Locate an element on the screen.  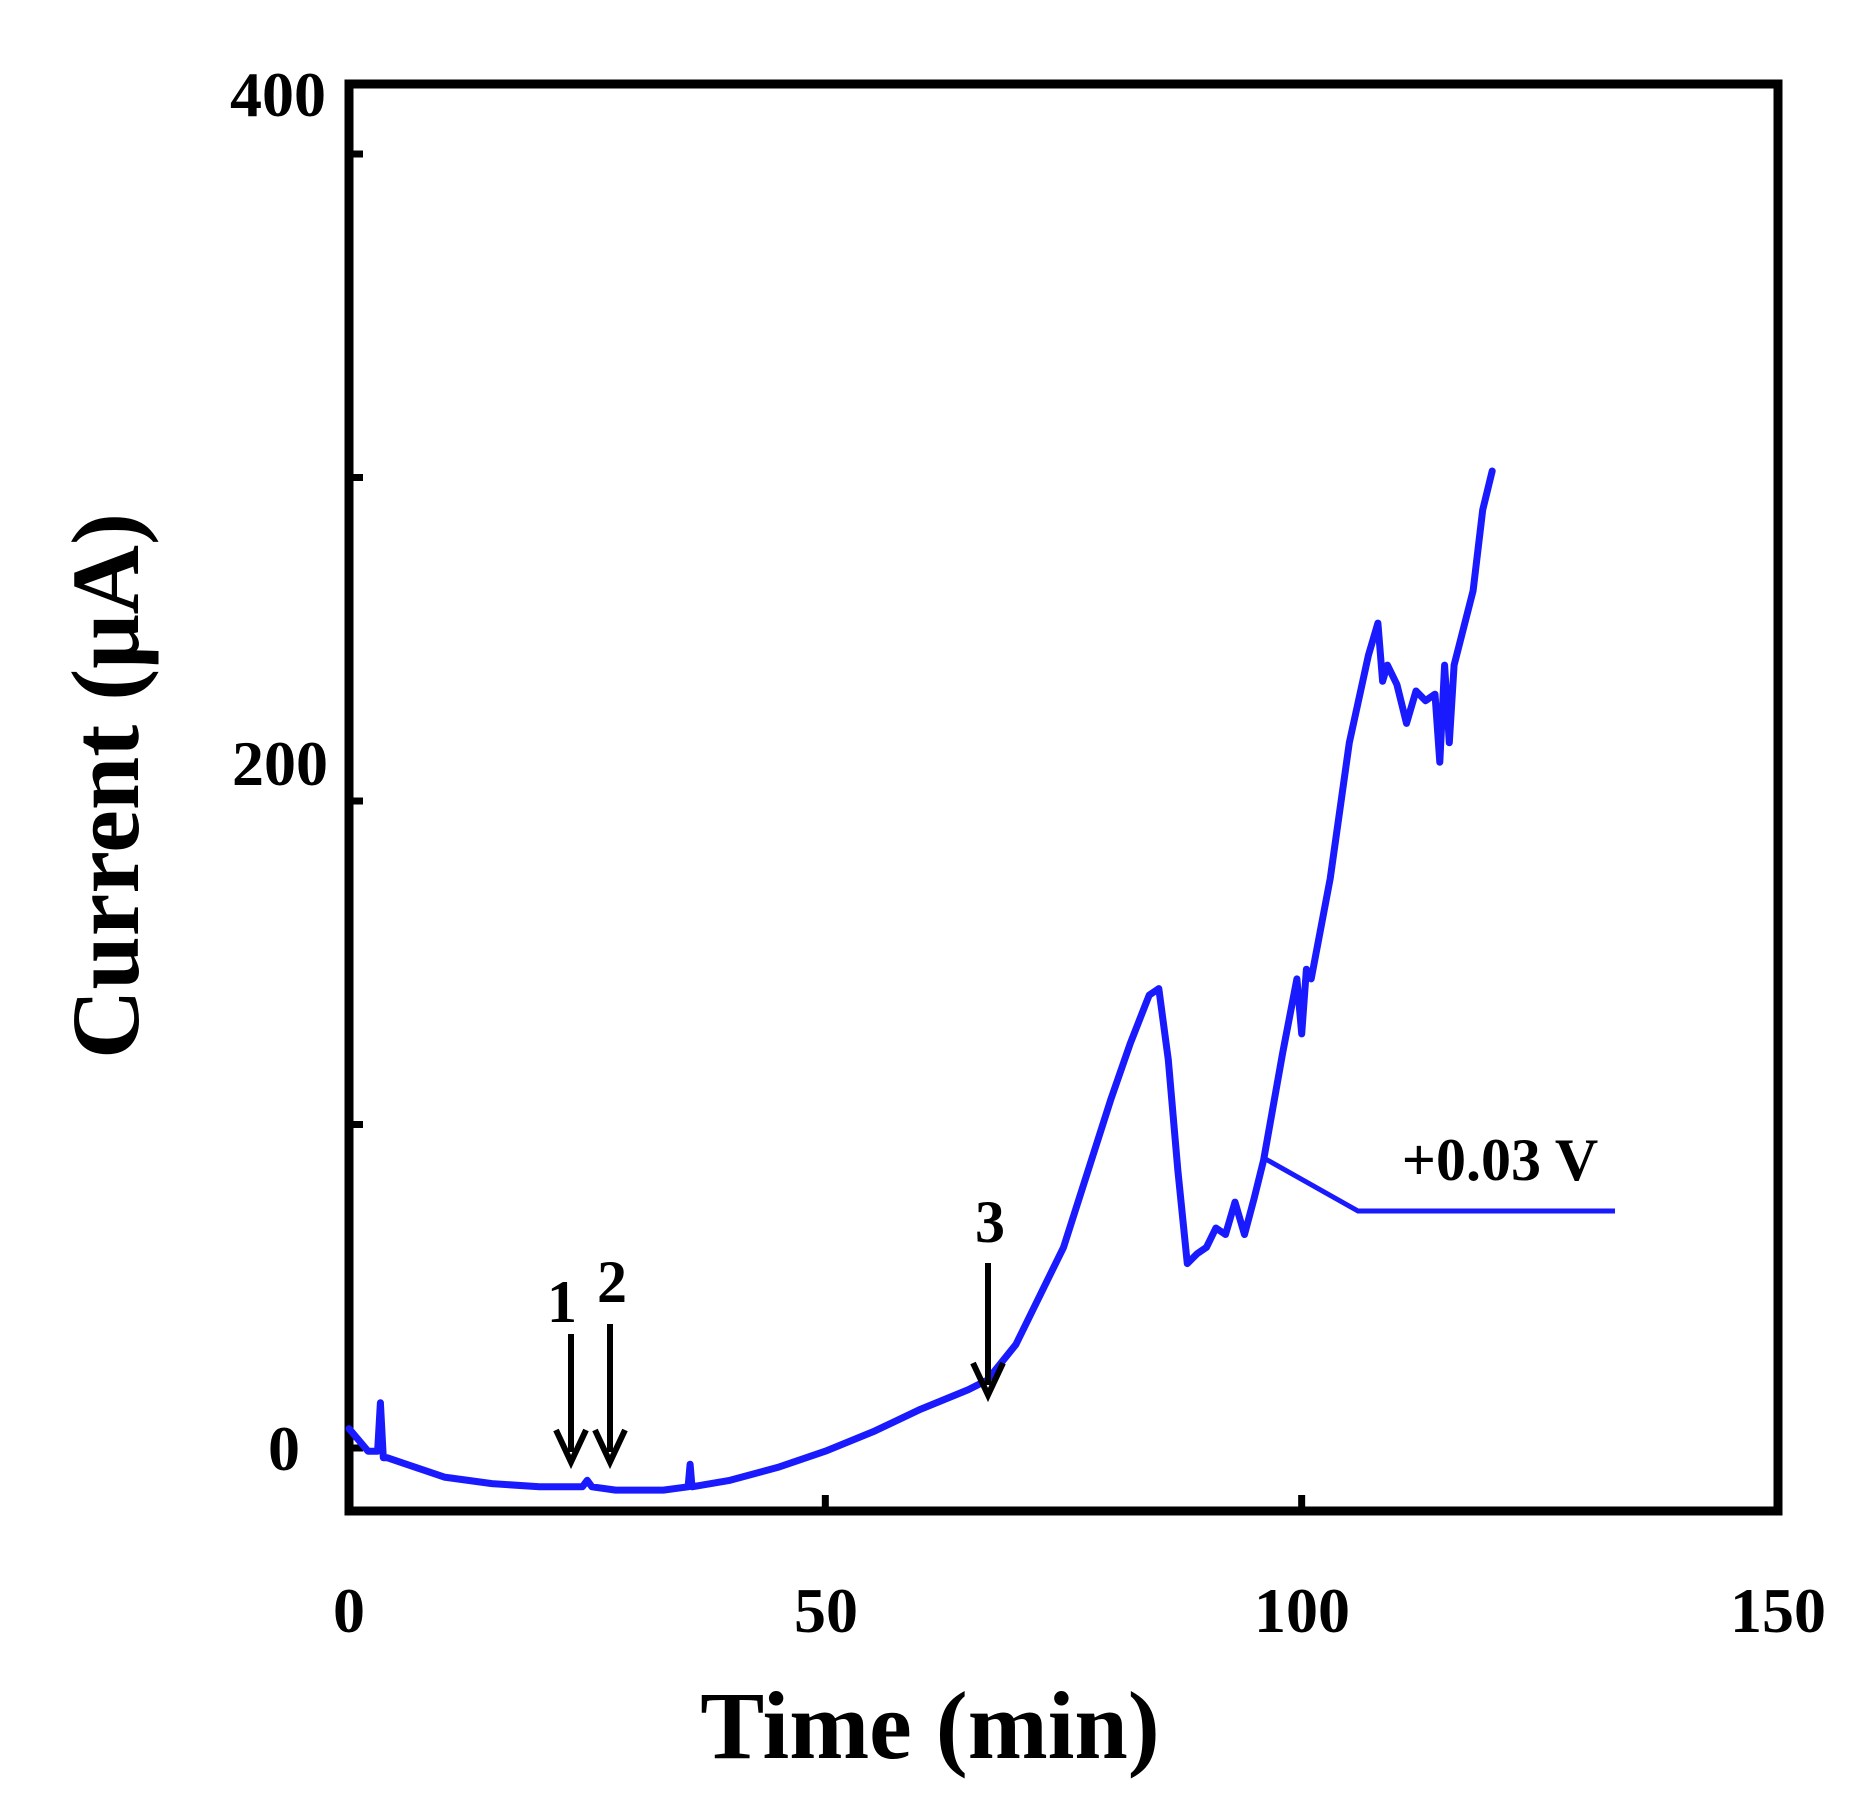
arrow-3-label: 3 is located at coordinates (990, 1222).